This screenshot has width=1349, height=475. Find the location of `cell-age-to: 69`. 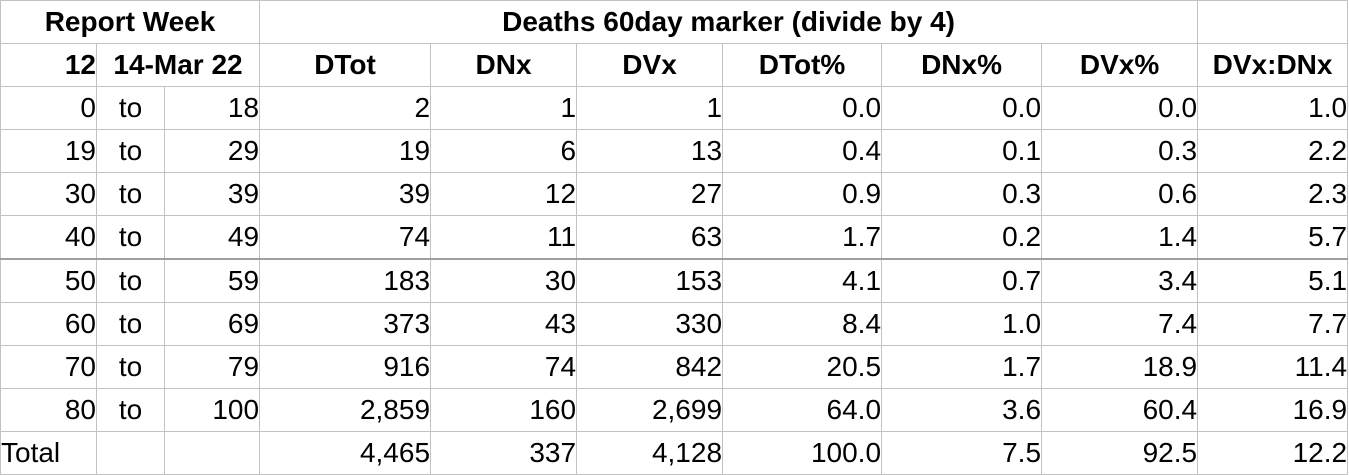

cell-age-to: 69 is located at coordinates (212, 324).